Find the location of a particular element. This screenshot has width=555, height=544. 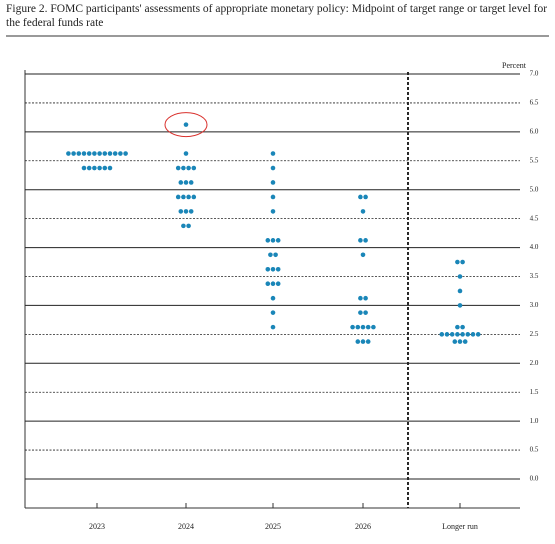

x-tick-label: 2023 is located at coordinates (97, 526).